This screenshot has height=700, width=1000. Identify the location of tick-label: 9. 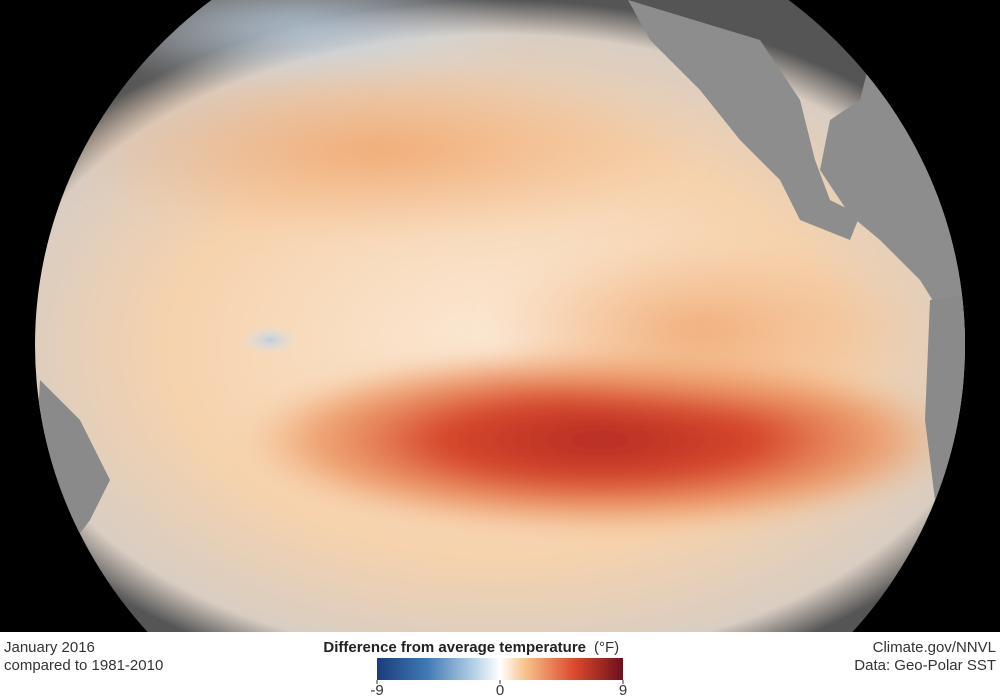
(623, 690).